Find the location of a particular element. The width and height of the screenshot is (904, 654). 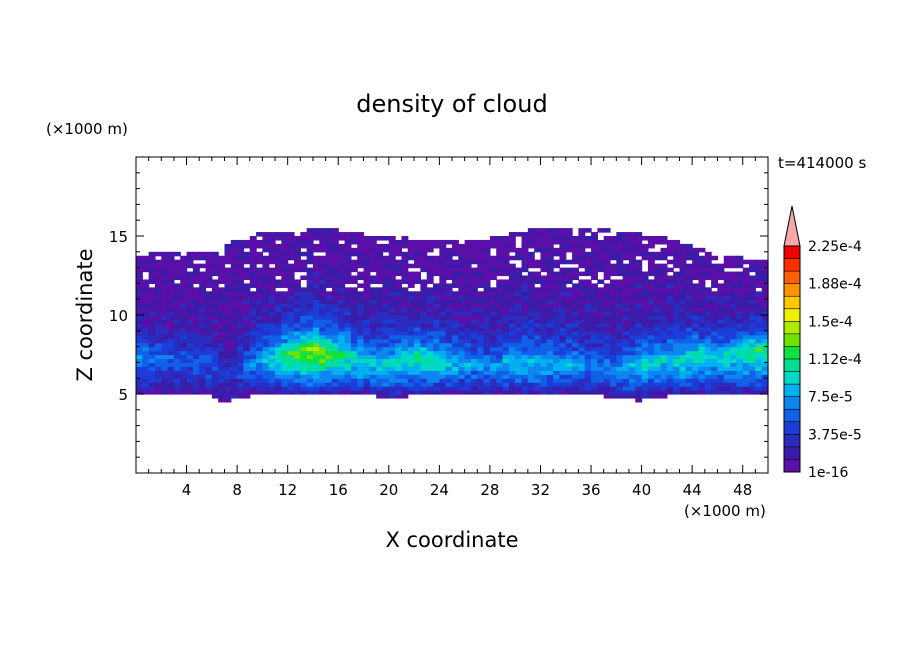

x-tick-label: 32 is located at coordinates (540, 490).